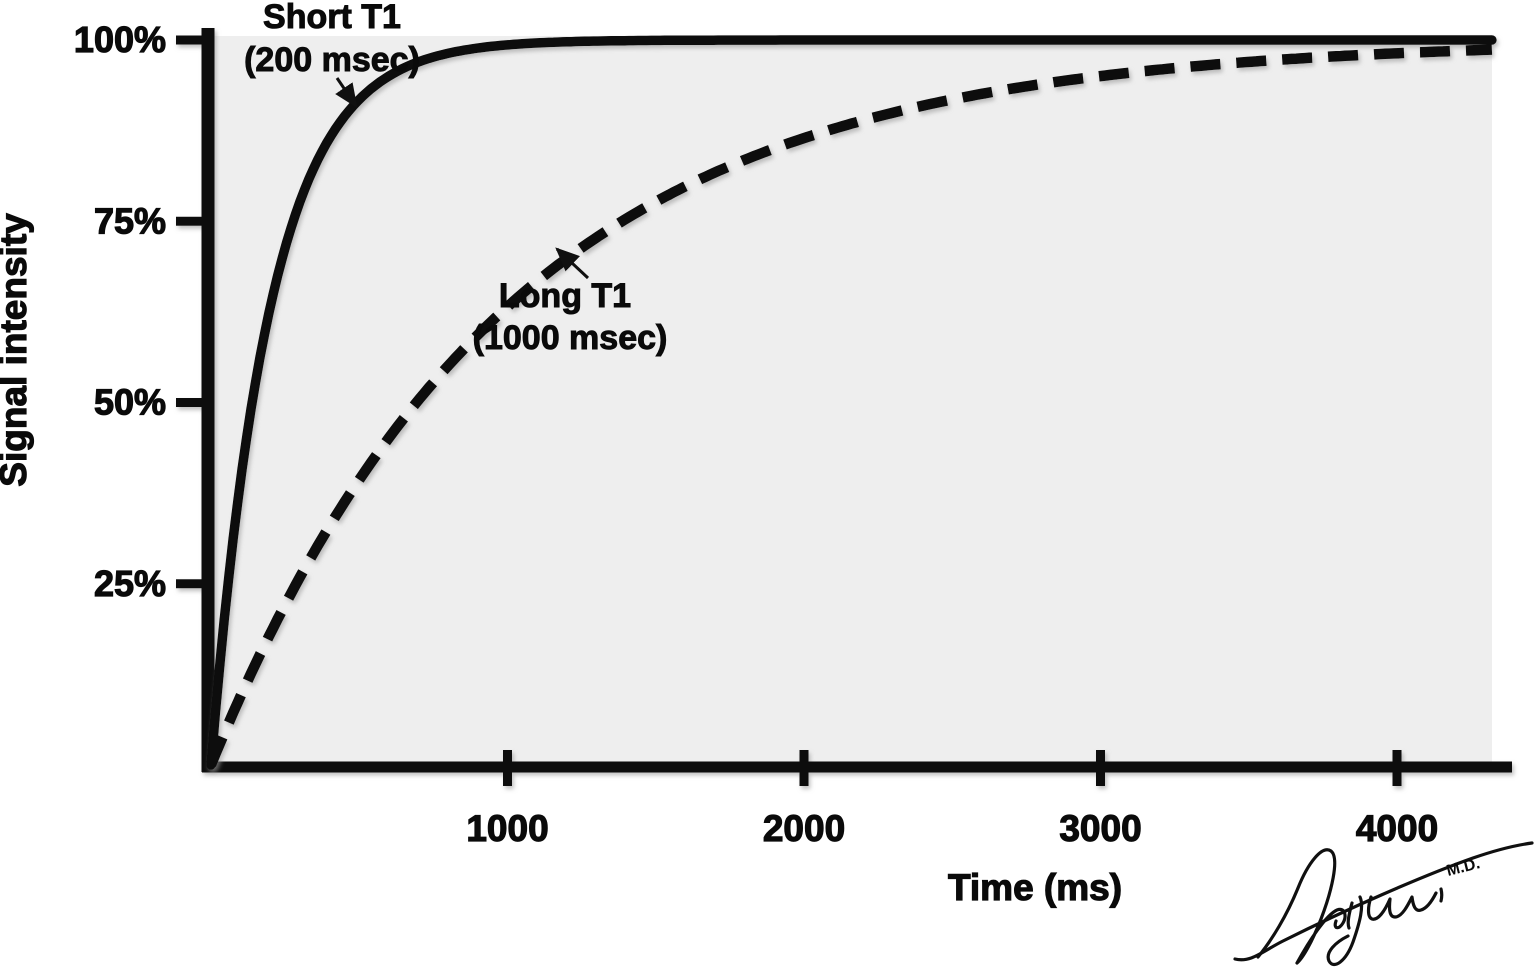 Image resolution: width=1537 pixels, height=976 pixels. I want to click on short-t1-label-line1: Short T1, so click(332, 18).